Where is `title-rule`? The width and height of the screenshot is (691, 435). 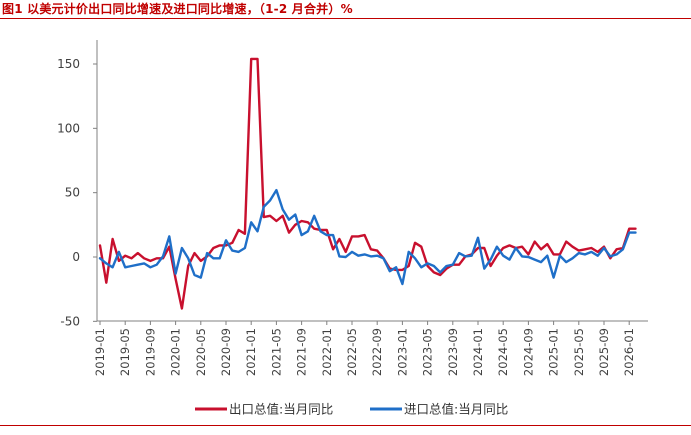
title-rule is located at coordinates (345, 18).